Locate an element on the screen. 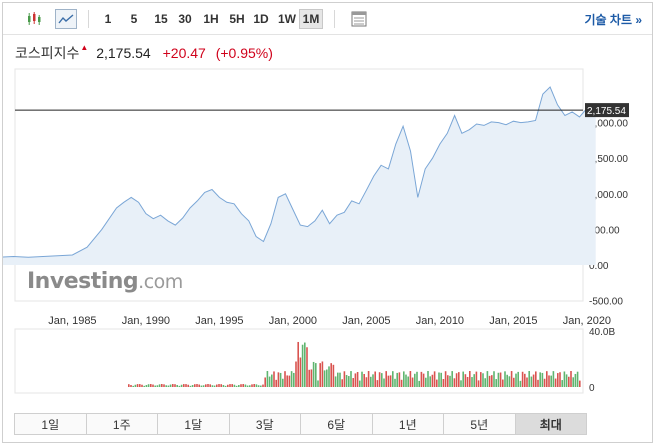 Image resolution: width=657 pixels, height=447 pixels. timeframe-5: 5 is located at coordinates (134, 19).